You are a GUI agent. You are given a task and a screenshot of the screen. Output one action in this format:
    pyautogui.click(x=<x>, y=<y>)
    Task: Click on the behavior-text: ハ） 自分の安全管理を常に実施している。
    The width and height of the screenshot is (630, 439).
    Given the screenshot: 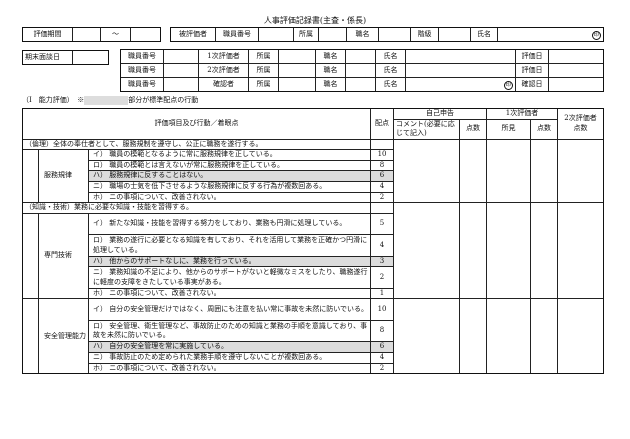 What is the action you would take?
    pyautogui.click(x=229, y=347)
    